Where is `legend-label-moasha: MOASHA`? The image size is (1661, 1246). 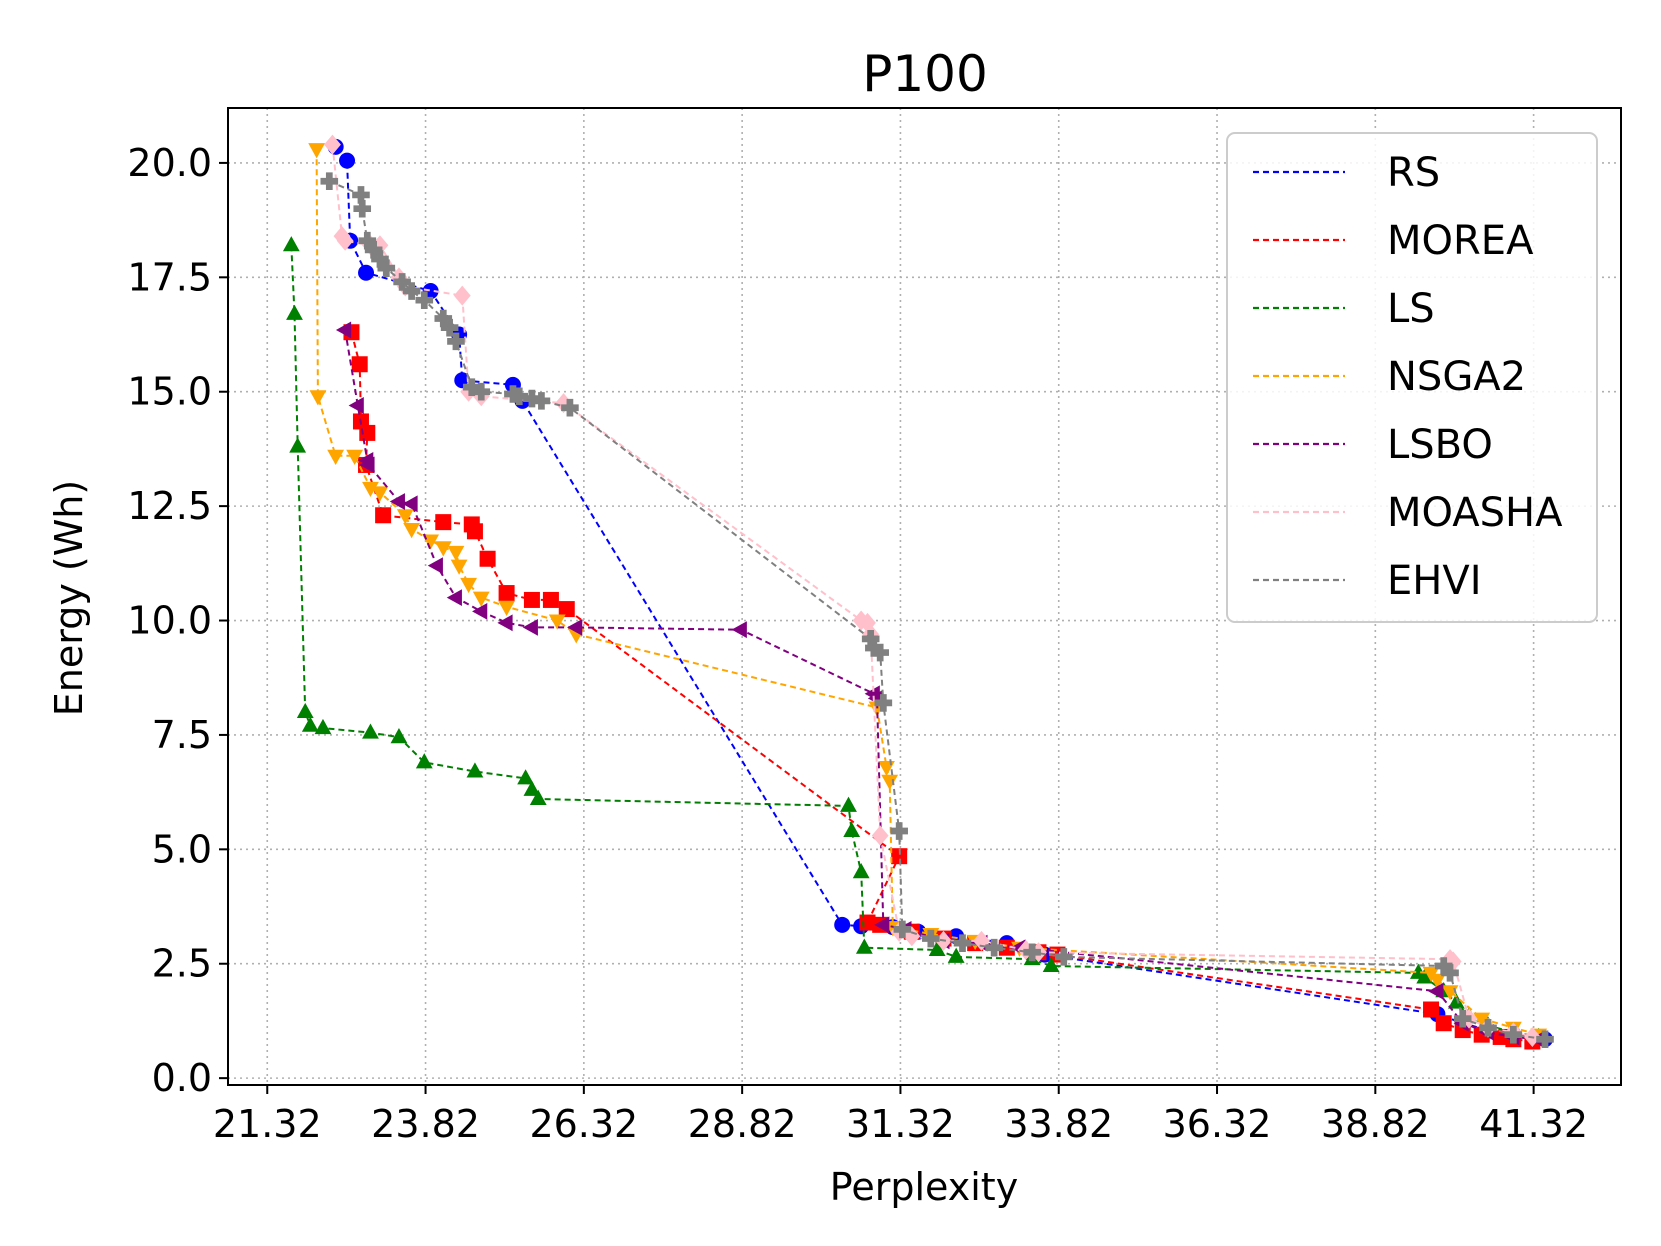 legend-label-moasha: MOASHA is located at coordinates (1475, 513).